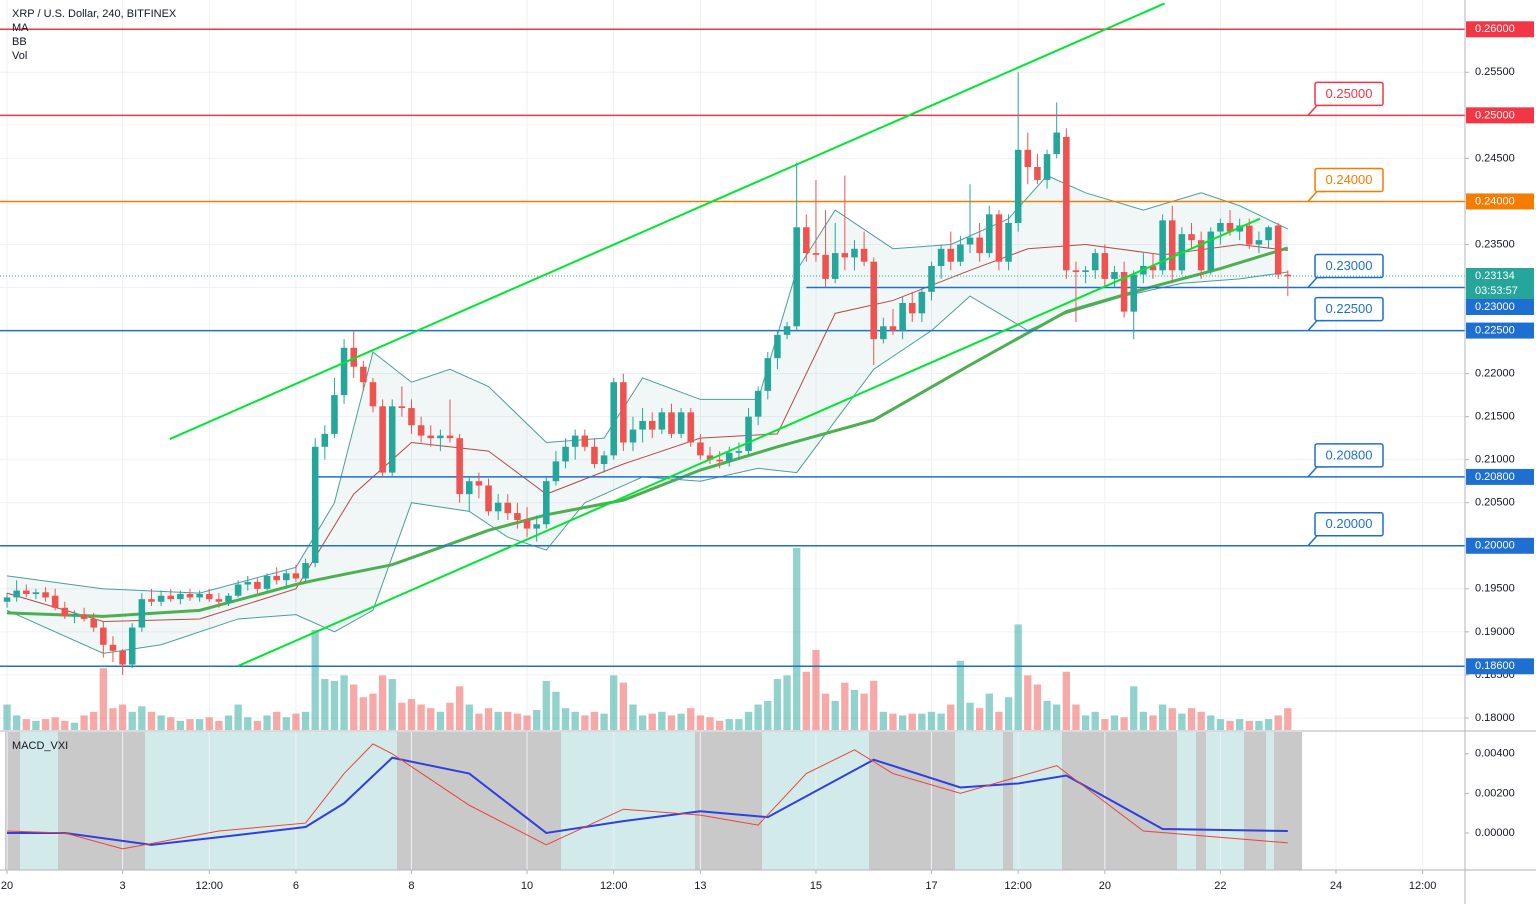  I want to click on x-tick-label: 22, so click(1220, 886).